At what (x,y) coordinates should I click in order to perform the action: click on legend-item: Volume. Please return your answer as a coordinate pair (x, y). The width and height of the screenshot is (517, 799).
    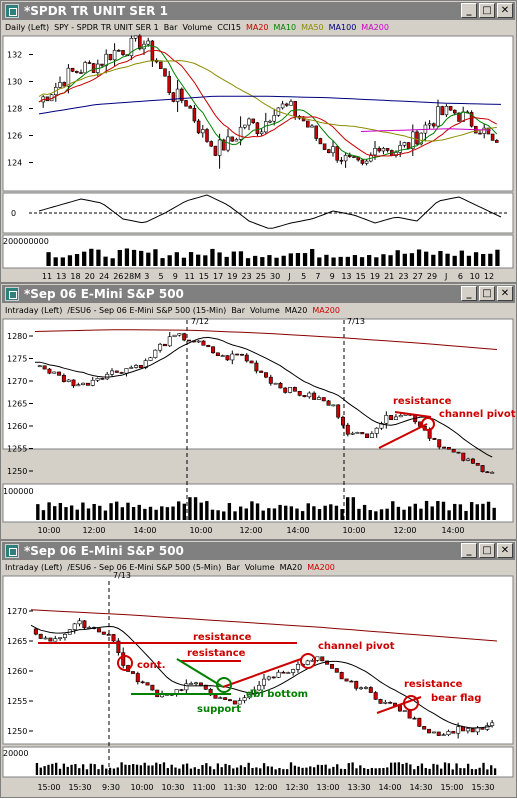
    Looking at the image, I should click on (197, 27).